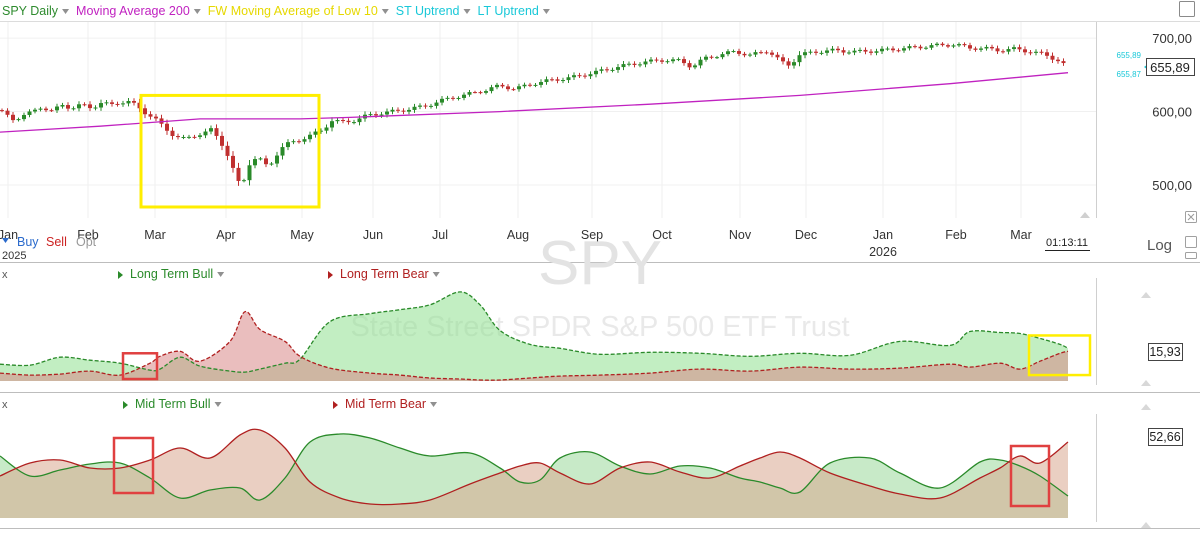 Image resolution: width=1200 pixels, height=537 pixels. I want to click on sell-button: Sell, so click(56, 242).